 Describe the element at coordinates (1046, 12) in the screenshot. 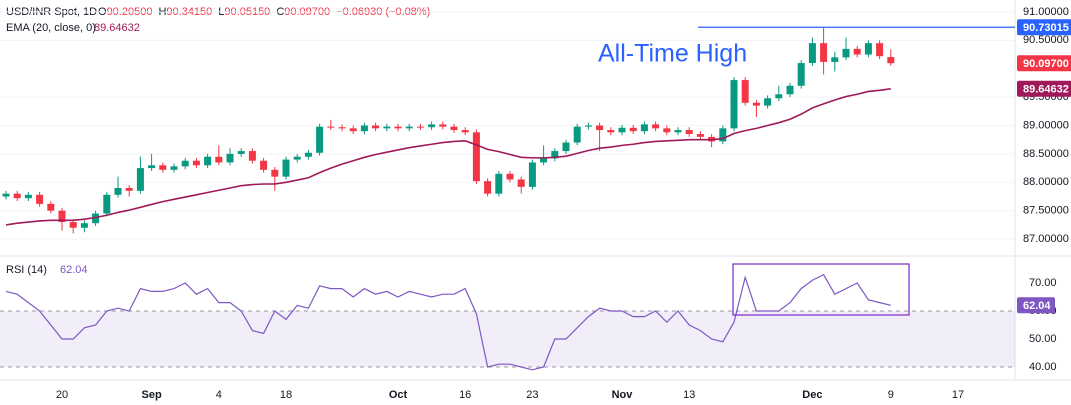

I see `y-tick-label: 91.00000` at that location.